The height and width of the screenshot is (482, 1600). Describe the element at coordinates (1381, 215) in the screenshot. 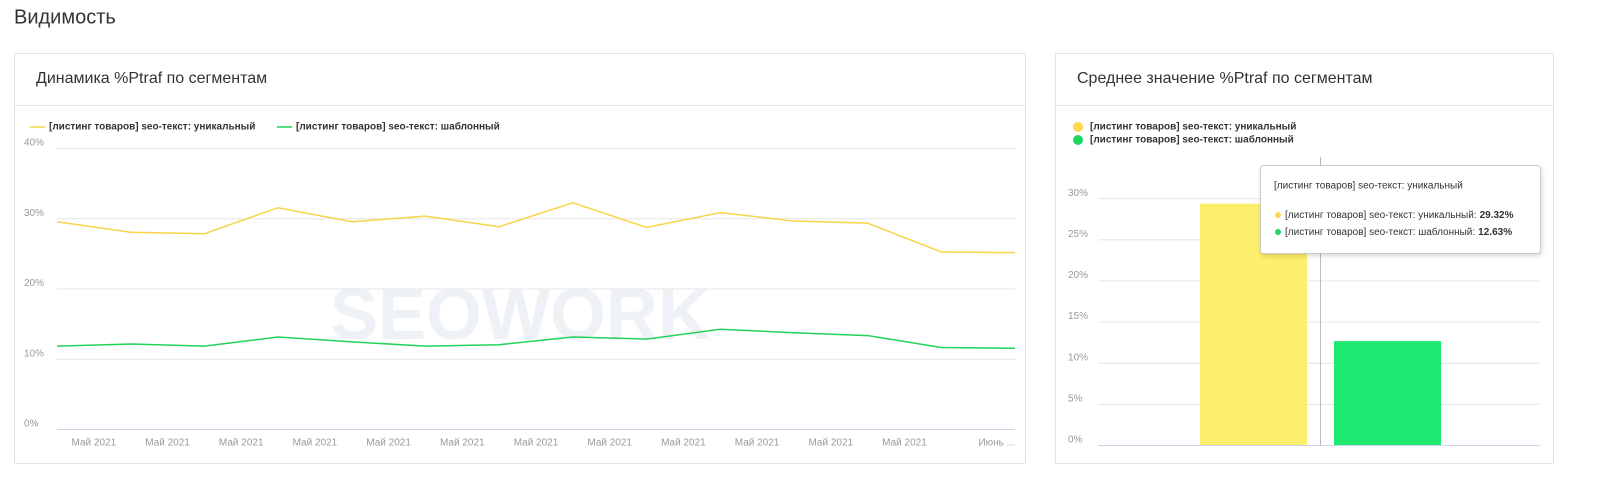

I see `tooltip-row-label: [листинг товаров] seo-текст: уникальный:` at that location.